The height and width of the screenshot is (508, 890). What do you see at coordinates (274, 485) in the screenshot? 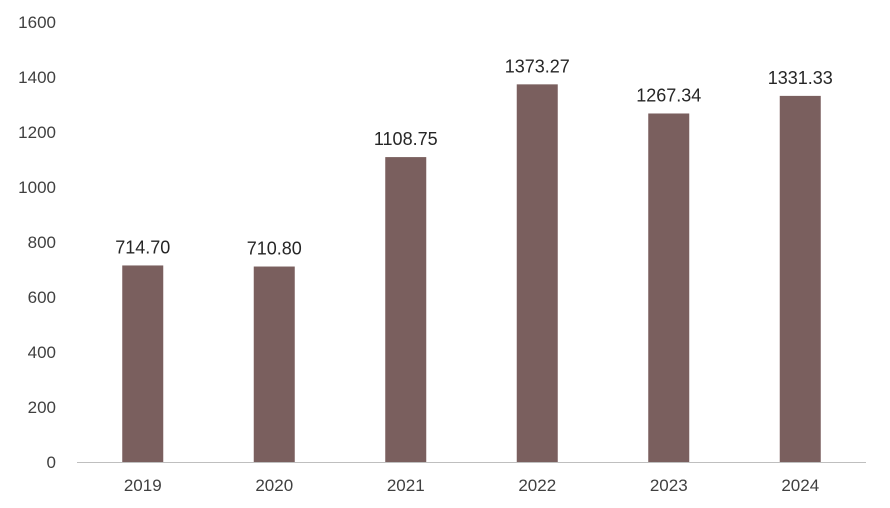
I see `x-tick-label: 2020` at bounding box center [274, 485].